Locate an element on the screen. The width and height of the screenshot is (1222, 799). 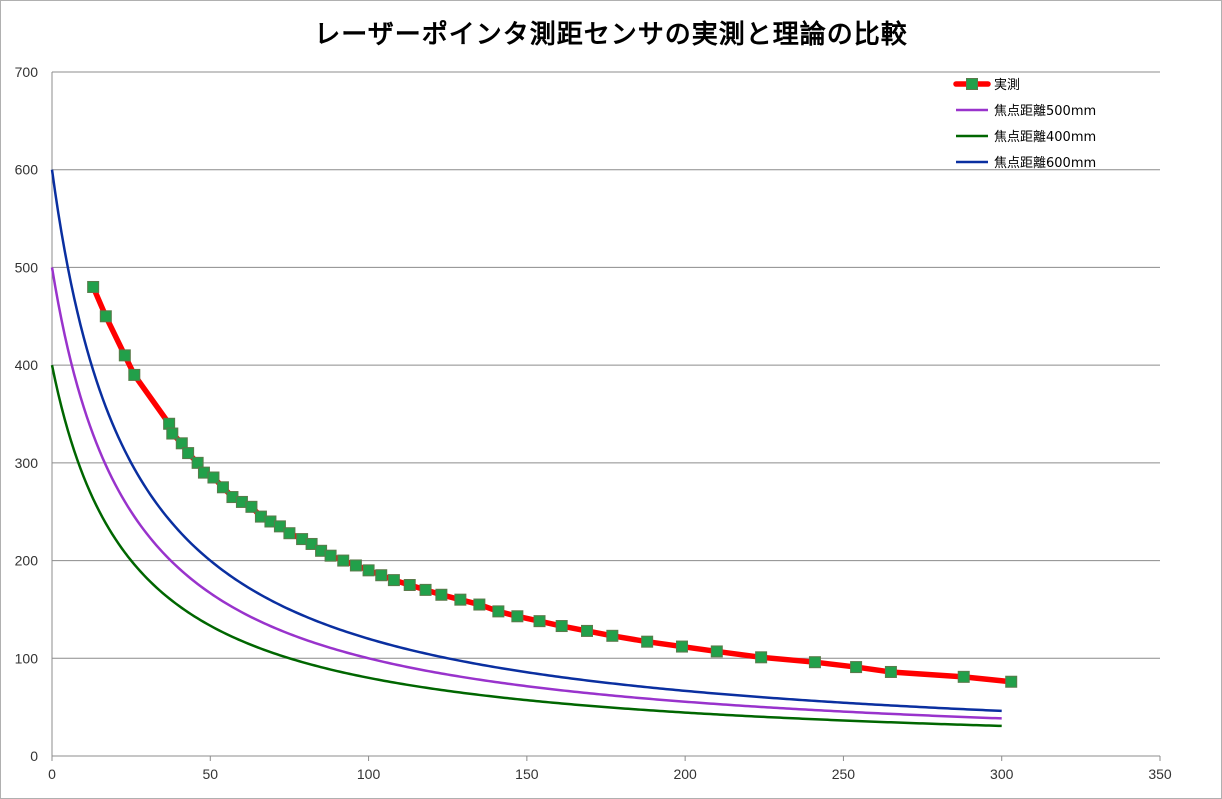
legend-label: 焦点距離400mm is located at coordinates (1045, 137).